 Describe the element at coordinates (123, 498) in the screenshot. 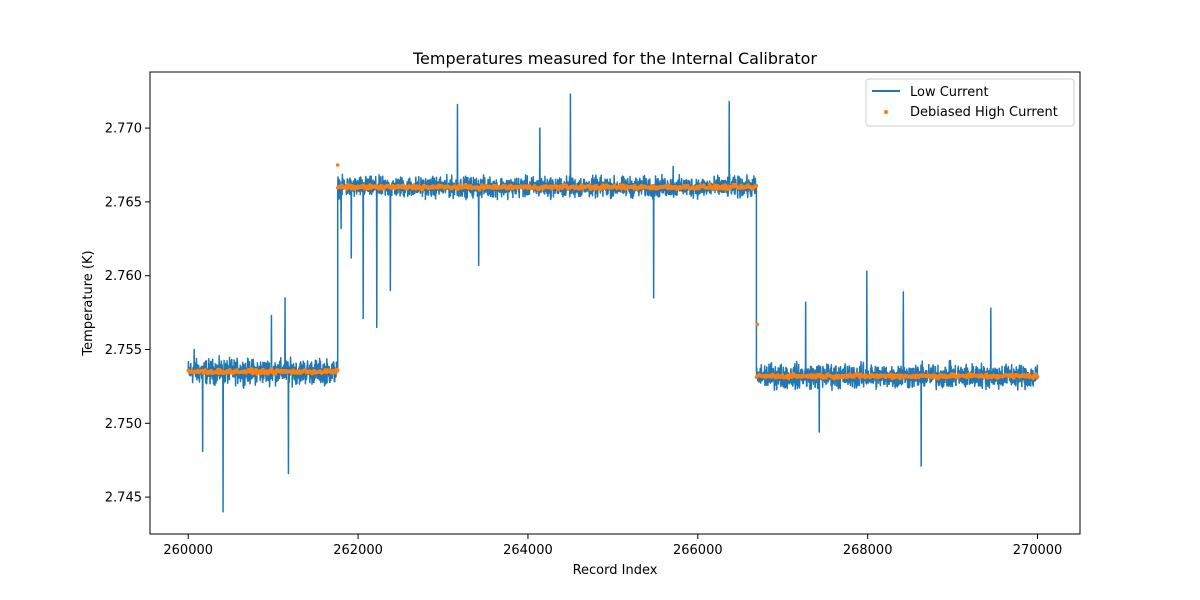

I see `y-tick-label: 2.745` at that location.